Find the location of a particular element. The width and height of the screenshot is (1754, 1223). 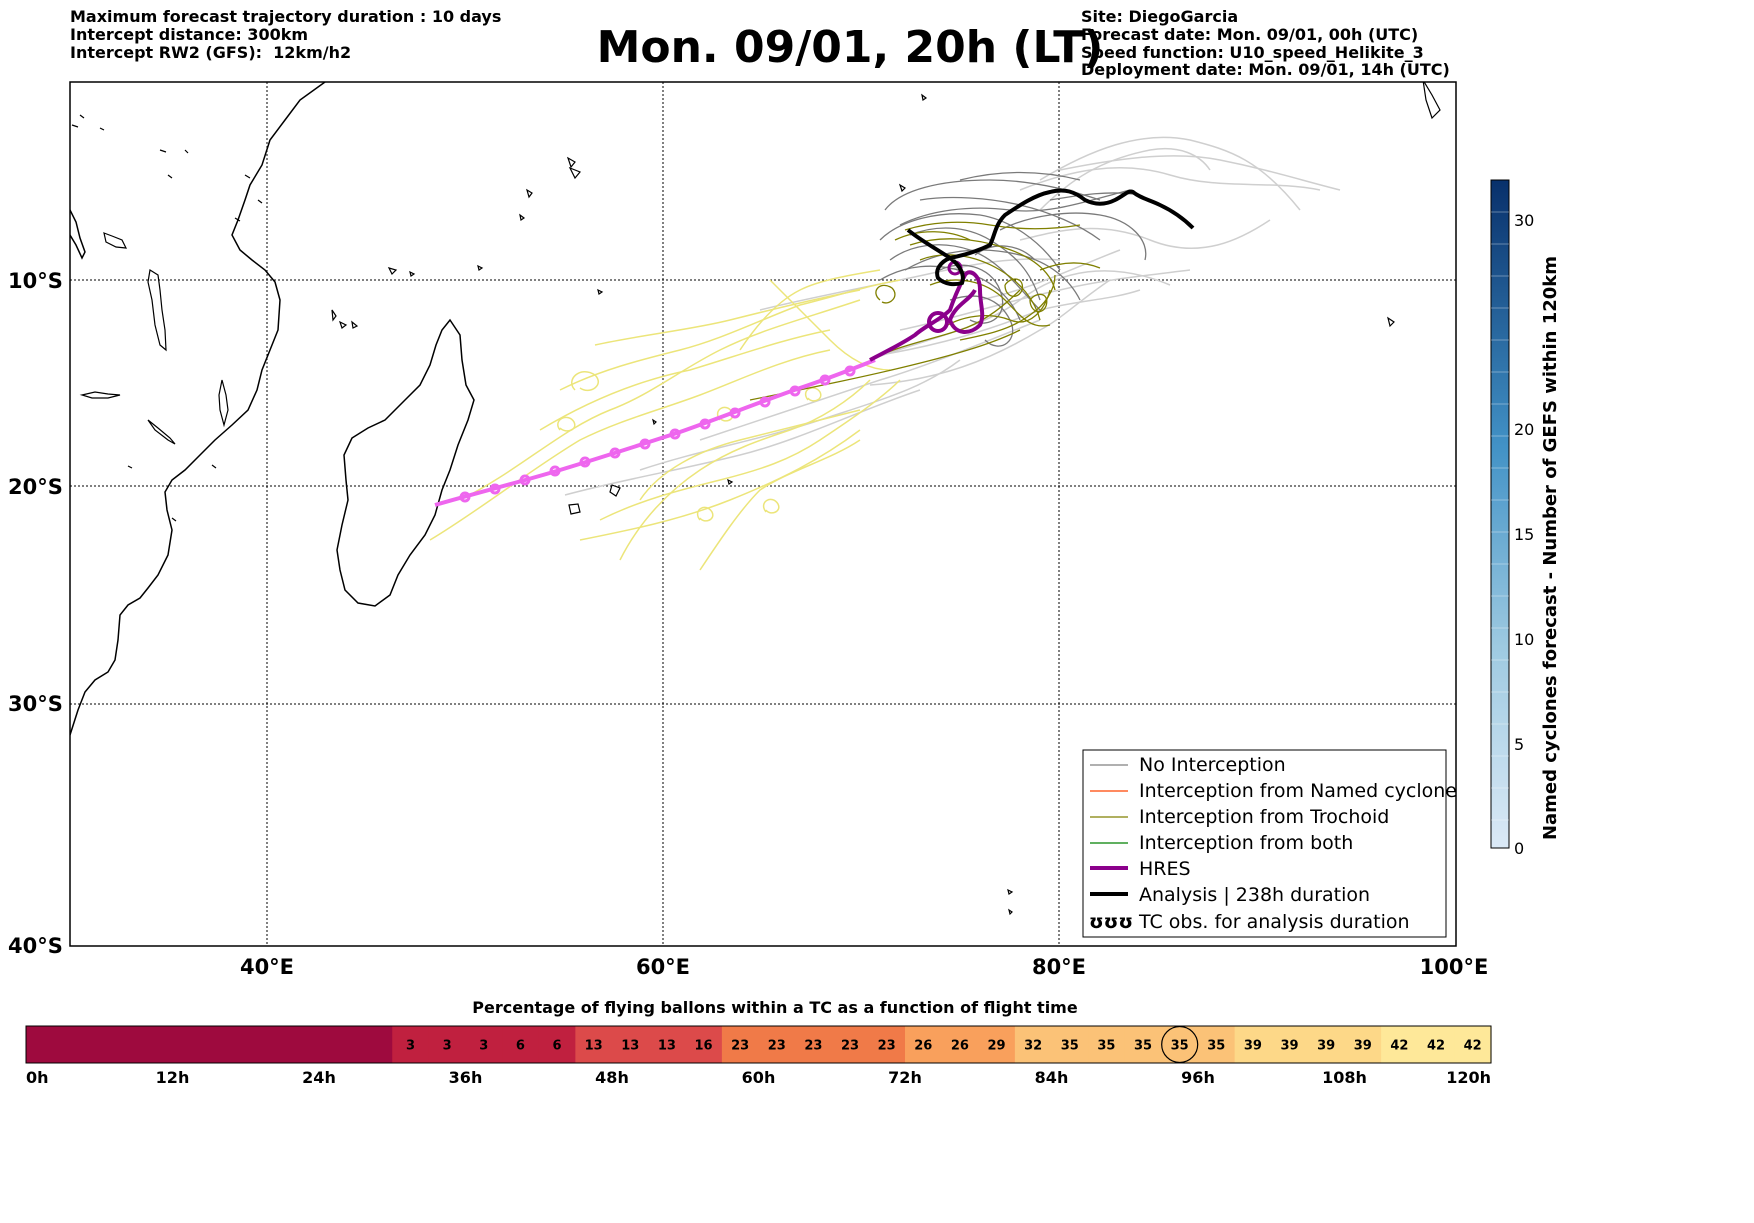

percentage-value: 16 is located at coordinates (704, 1046).